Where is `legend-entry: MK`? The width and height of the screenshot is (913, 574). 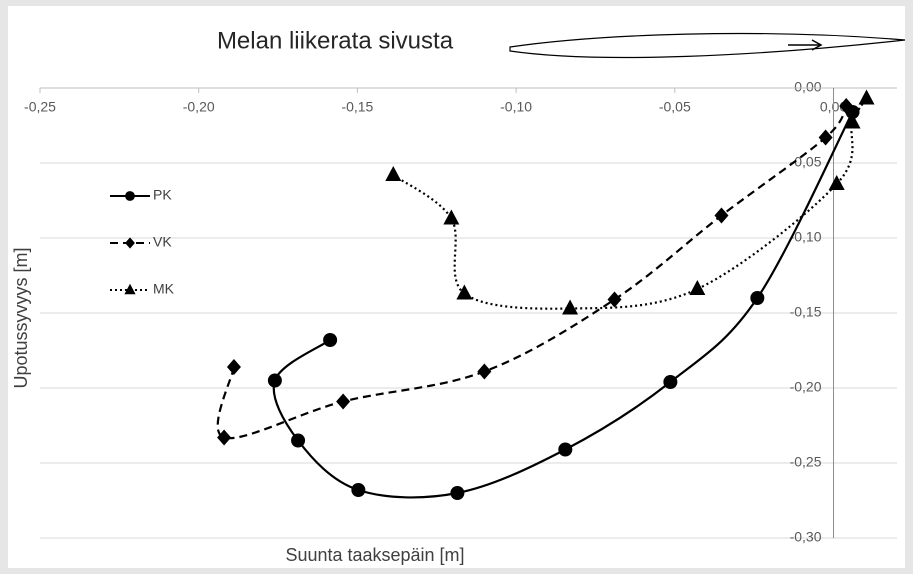 legend-entry: MK is located at coordinates (142, 289).